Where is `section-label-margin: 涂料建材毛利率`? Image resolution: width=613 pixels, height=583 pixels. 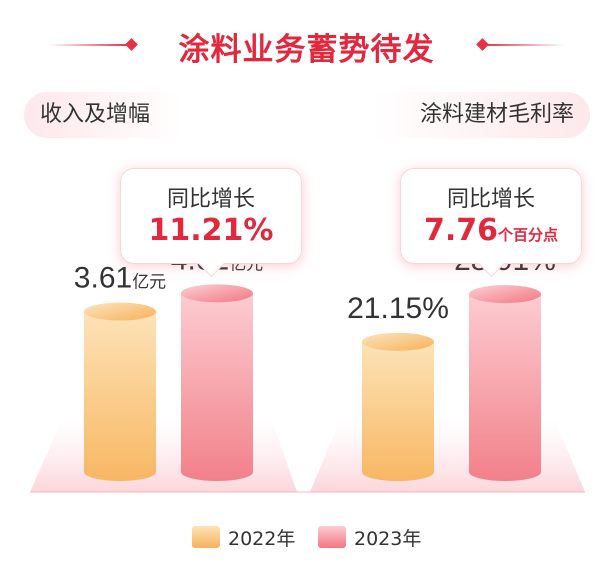
section-label-margin: 涂料建材毛利率 is located at coordinates (481, 115).